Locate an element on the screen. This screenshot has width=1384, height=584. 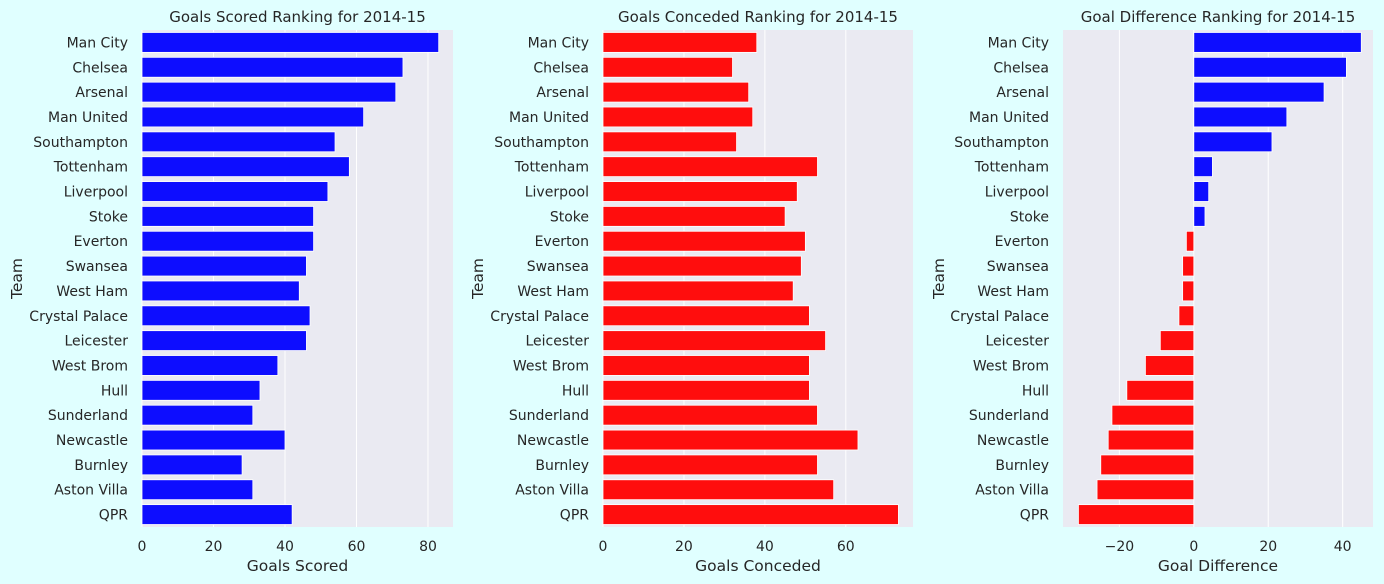
goals-conceded-x-tick-label: 40 is located at coordinates (765, 547).